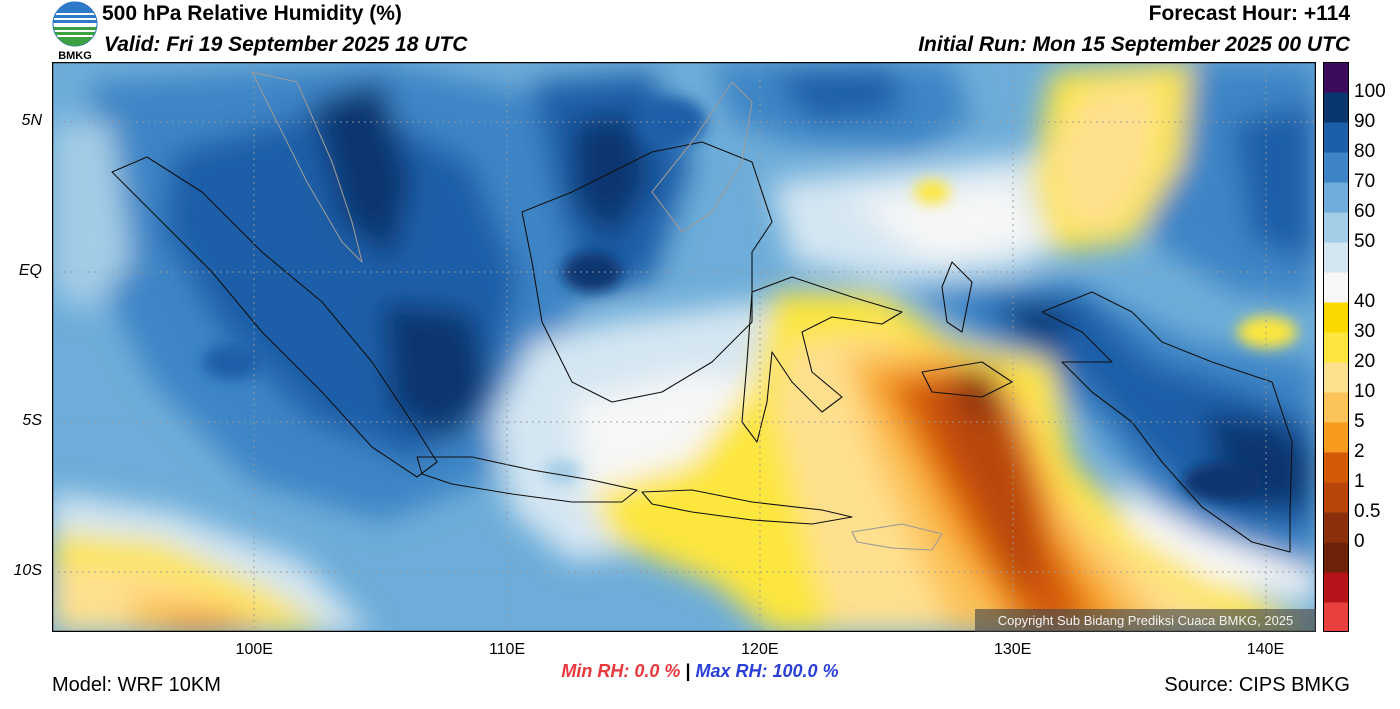  I want to click on colorbar-label: 20, so click(1365, 361).